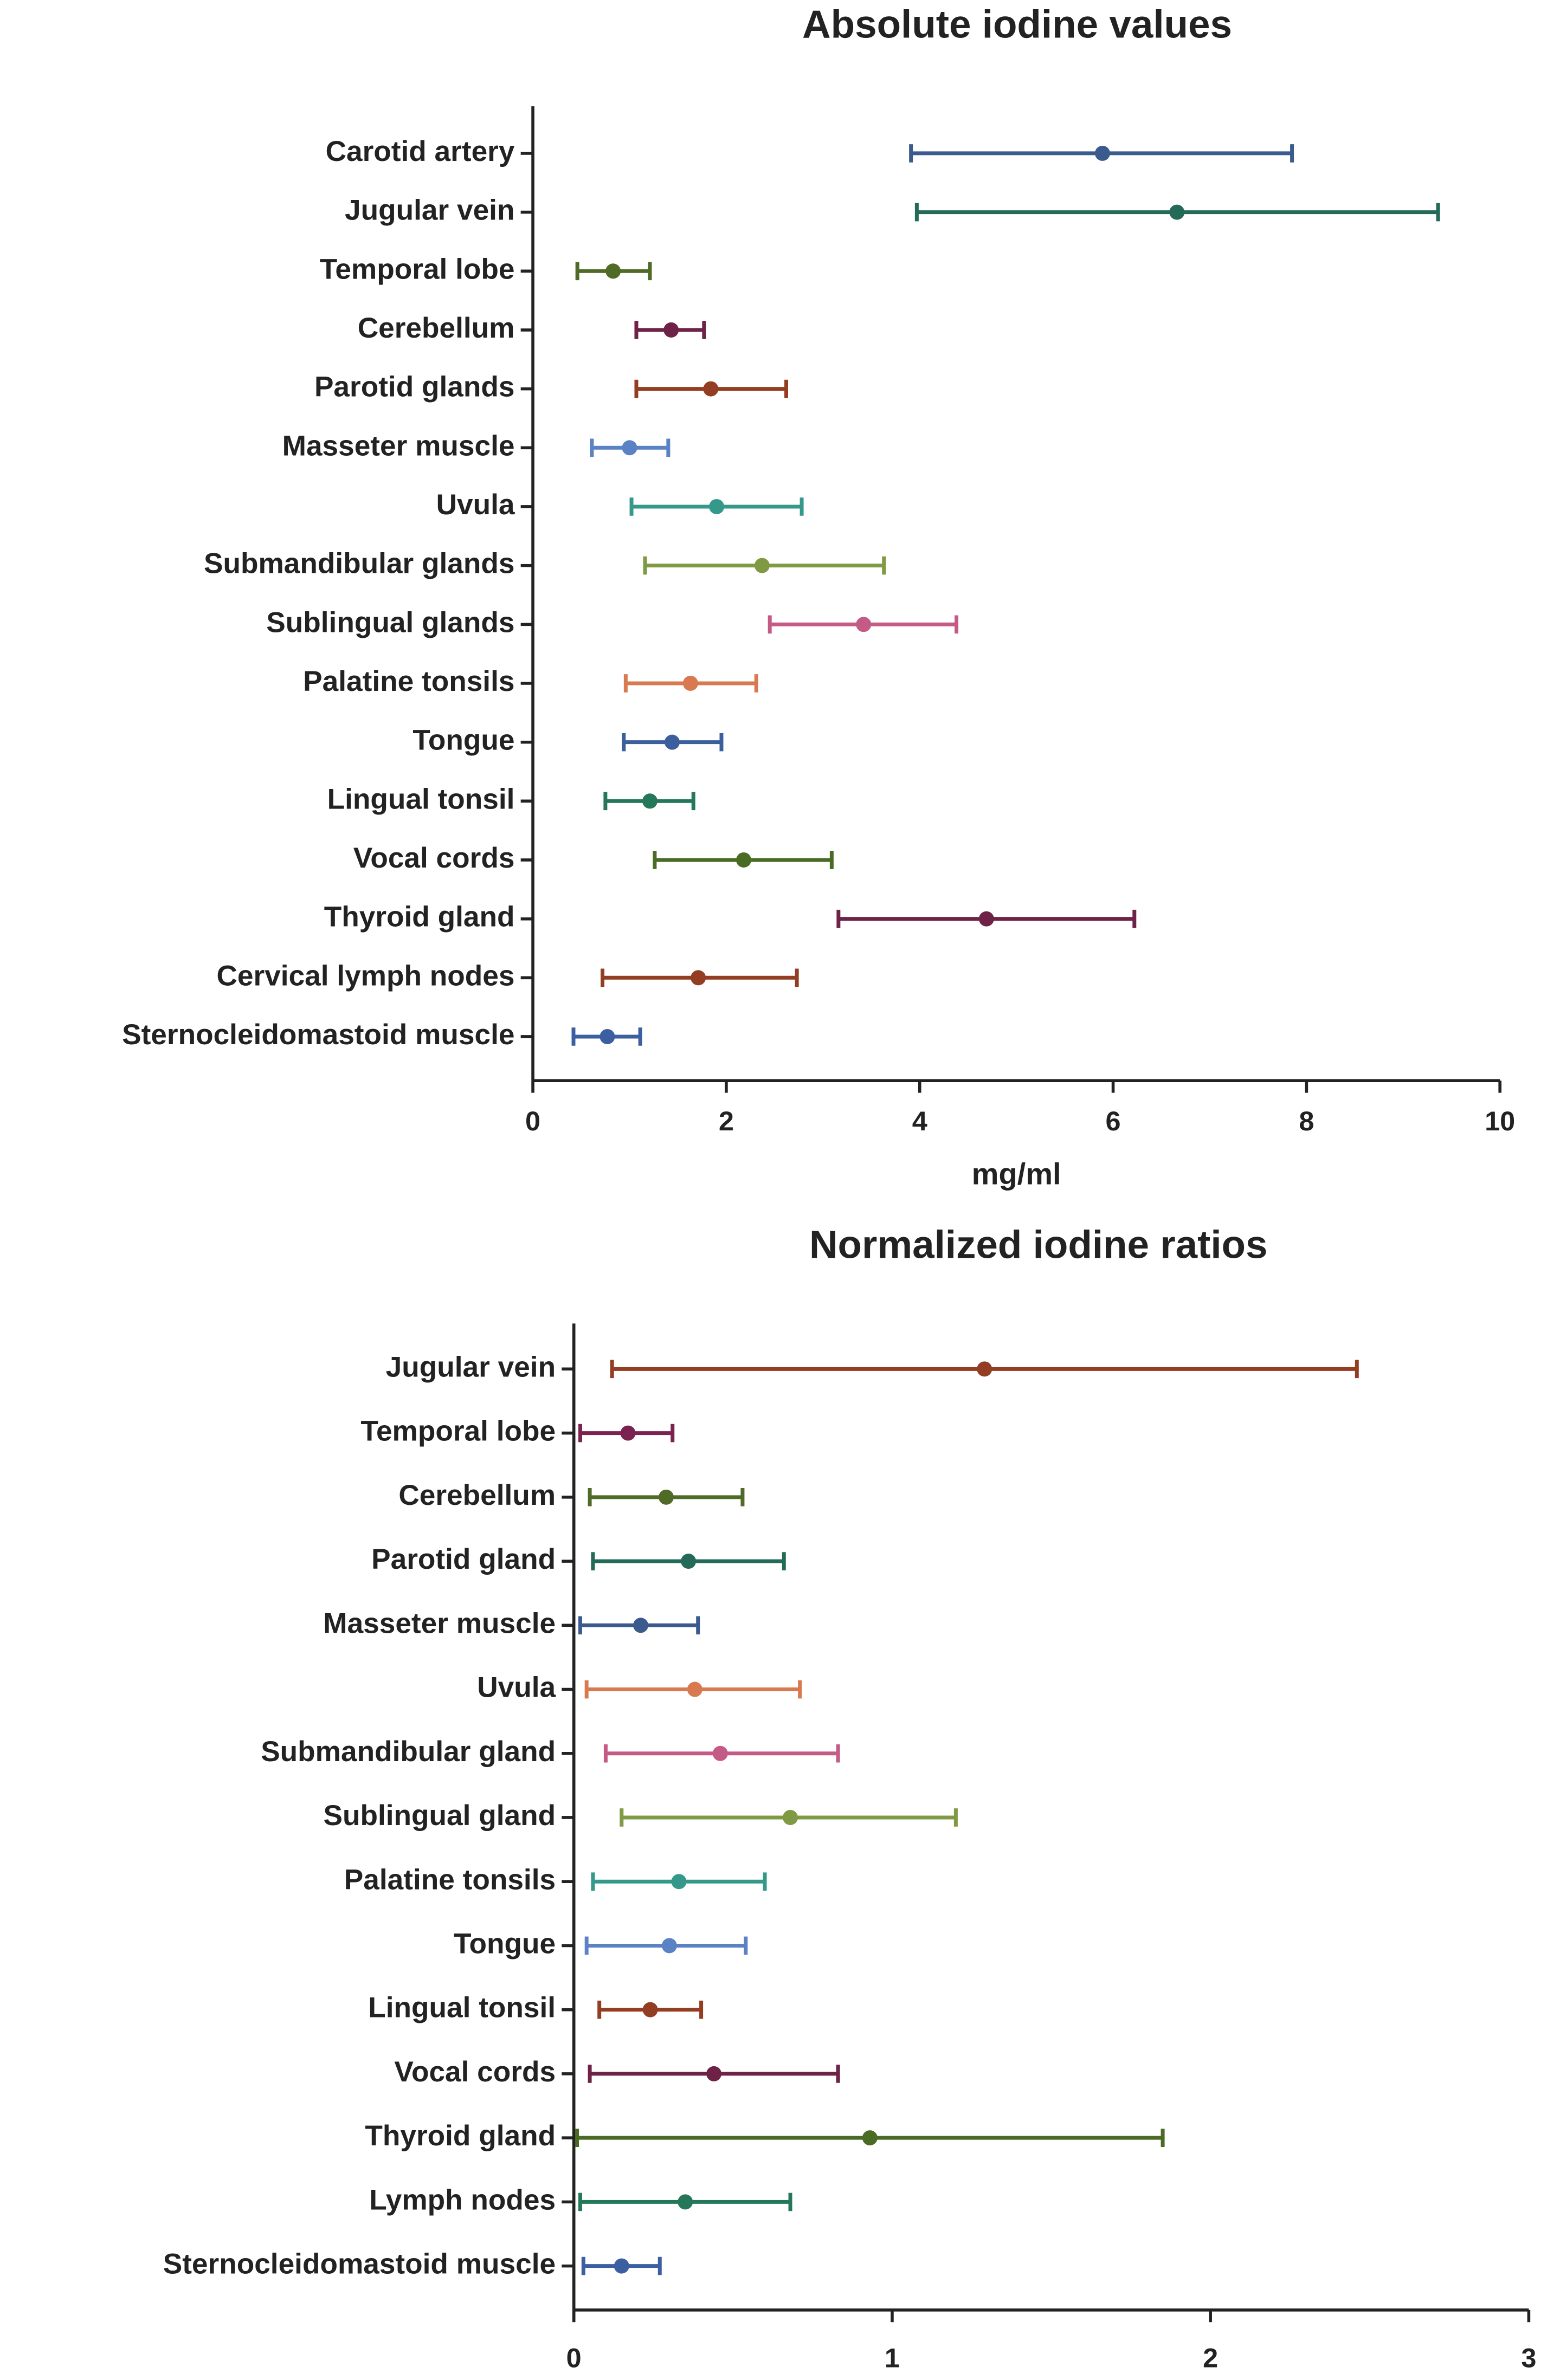  Describe the element at coordinates (1038, 1245) in the screenshot. I see `chart-title: Normalized iodine ratios` at that location.